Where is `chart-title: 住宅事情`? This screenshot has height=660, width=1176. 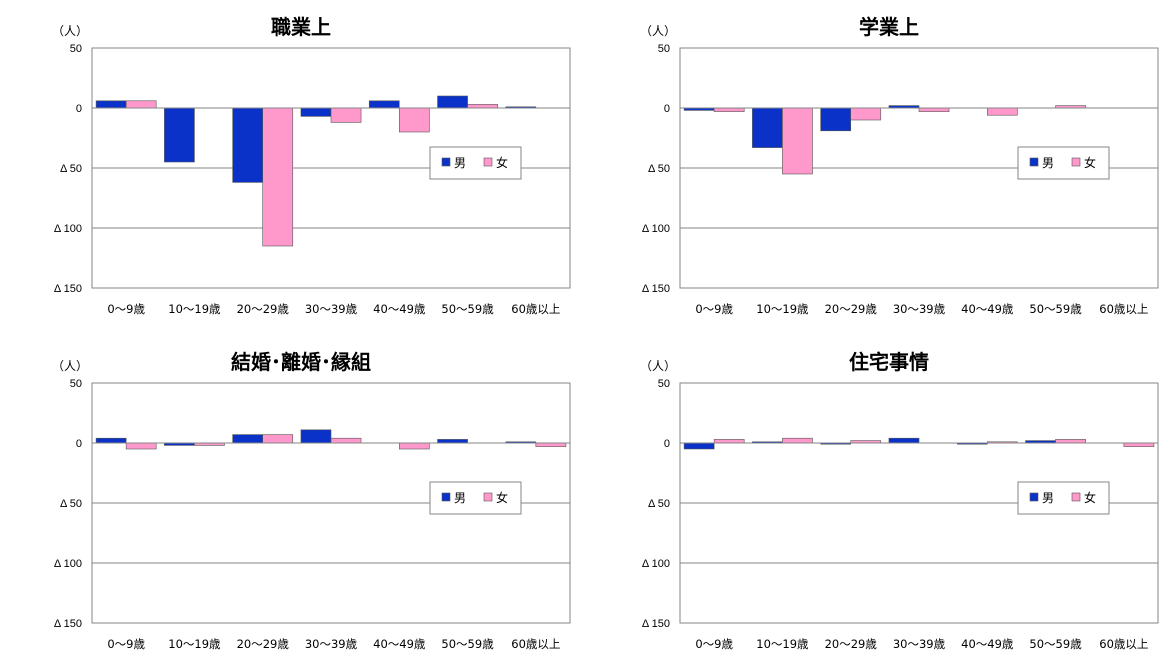
chart-title: 住宅事情 is located at coordinates (889, 362).